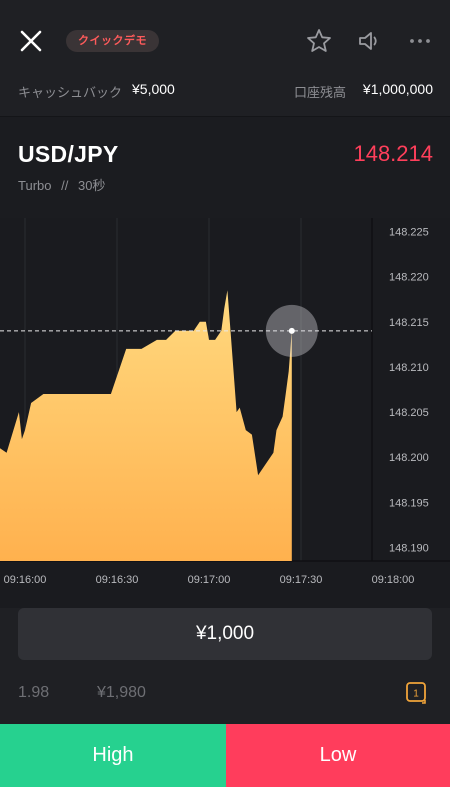 This screenshot has height=787, width=450. Describe the element at coordinates (31, 41) in the screenshot. I see `close-icon` at that location.